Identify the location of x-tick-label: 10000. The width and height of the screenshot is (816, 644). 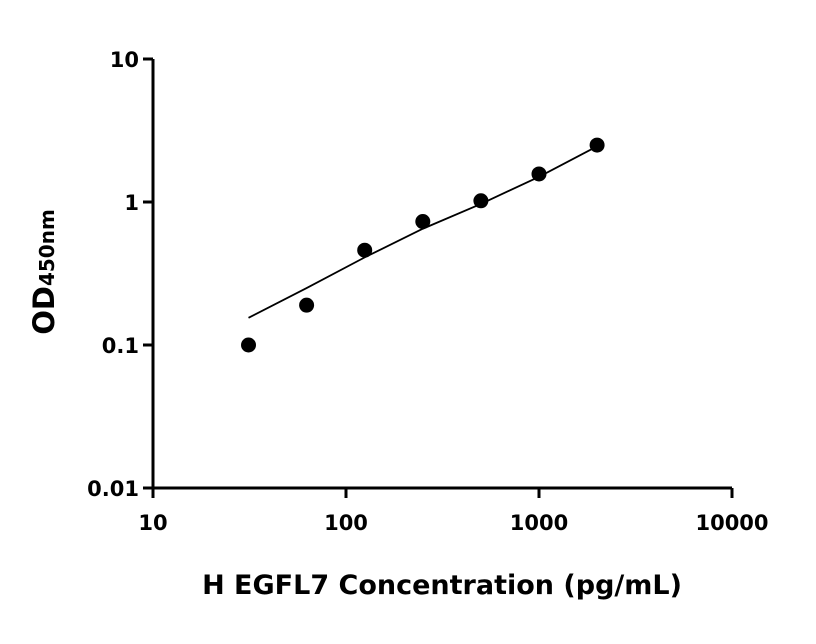
(731, 523).